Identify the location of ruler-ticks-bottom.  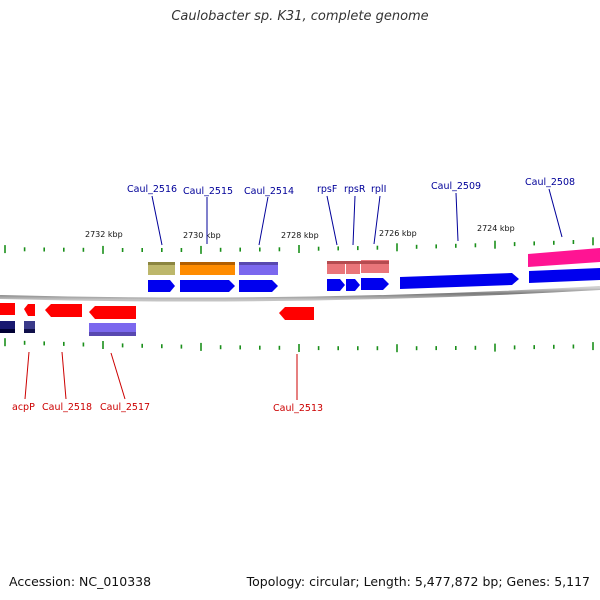
(299, 345).